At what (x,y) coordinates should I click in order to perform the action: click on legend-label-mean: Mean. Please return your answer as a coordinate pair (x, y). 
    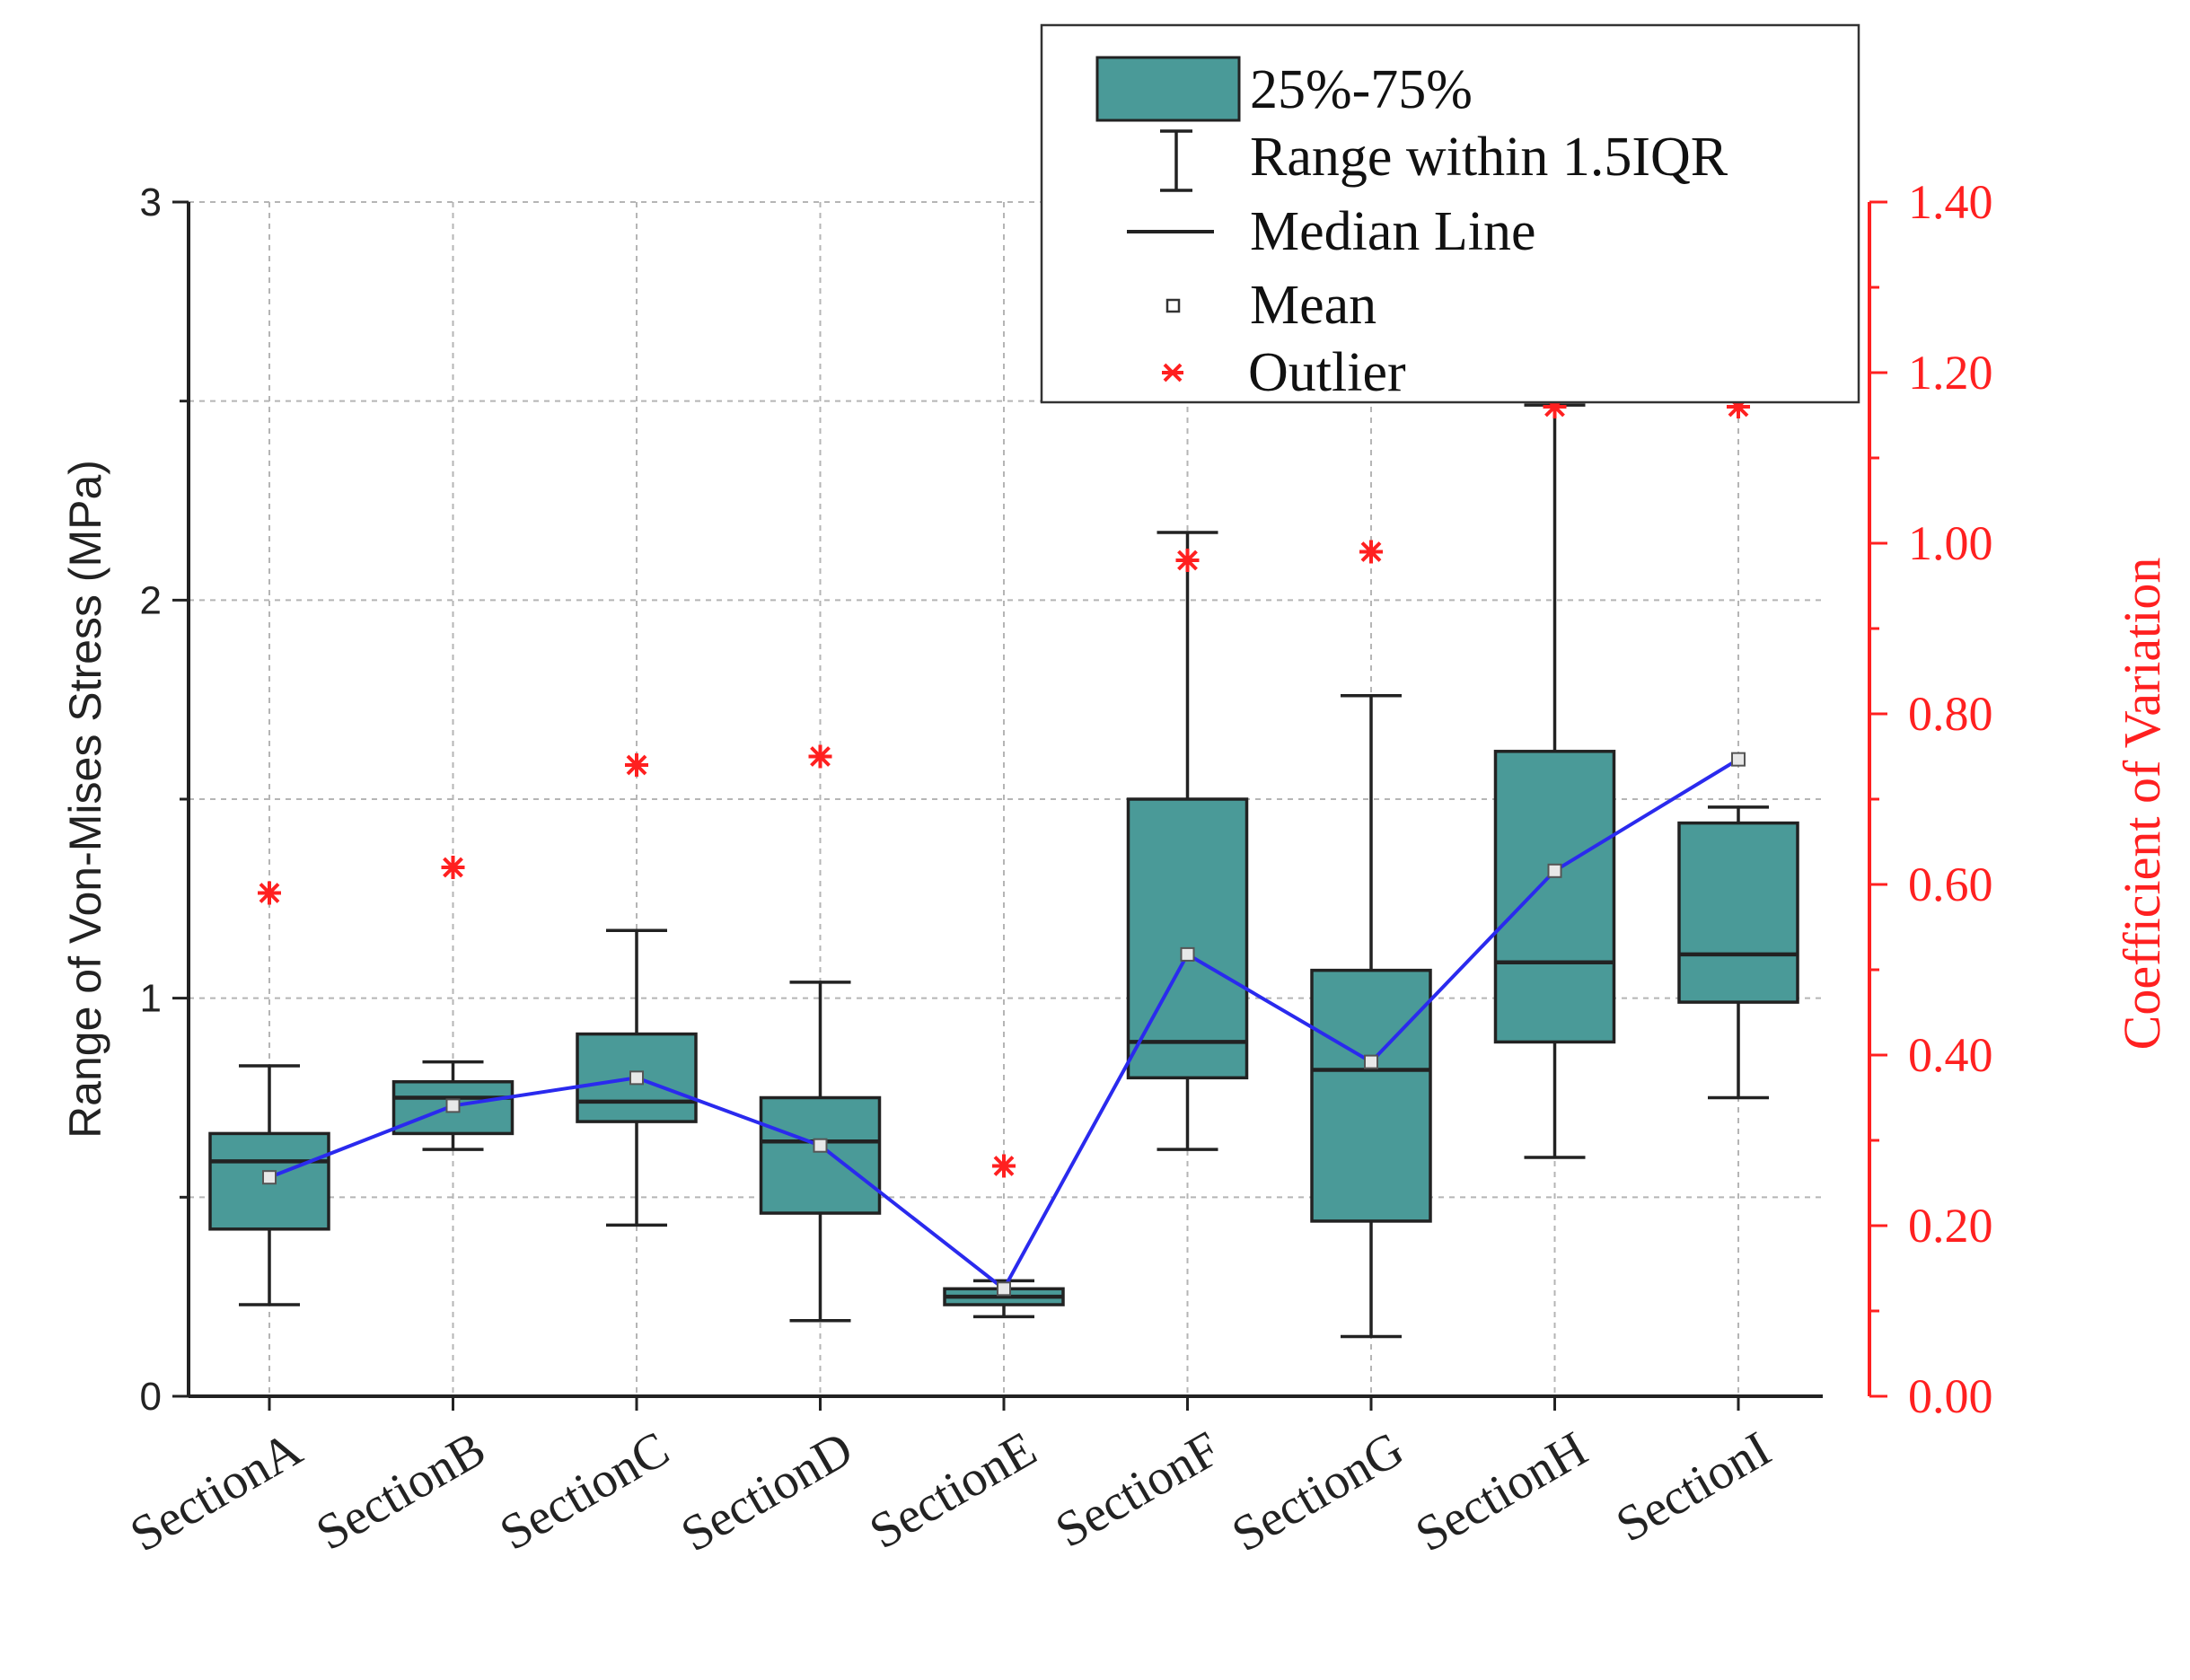
    Looking at the image, I should click on (1313, 306).